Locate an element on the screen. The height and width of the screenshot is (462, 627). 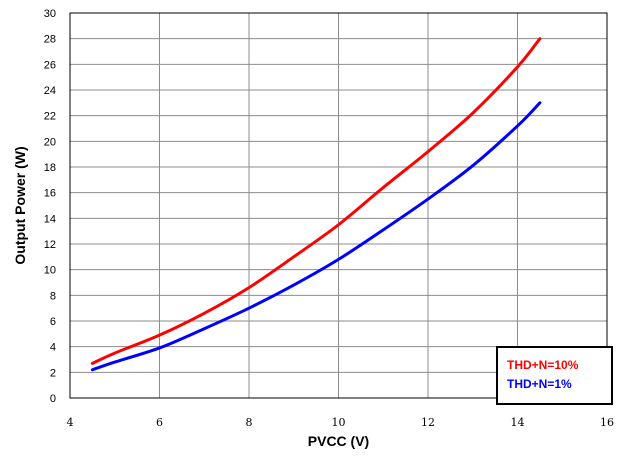
x-tick-label: 8 is located at coordinates (249, 422).